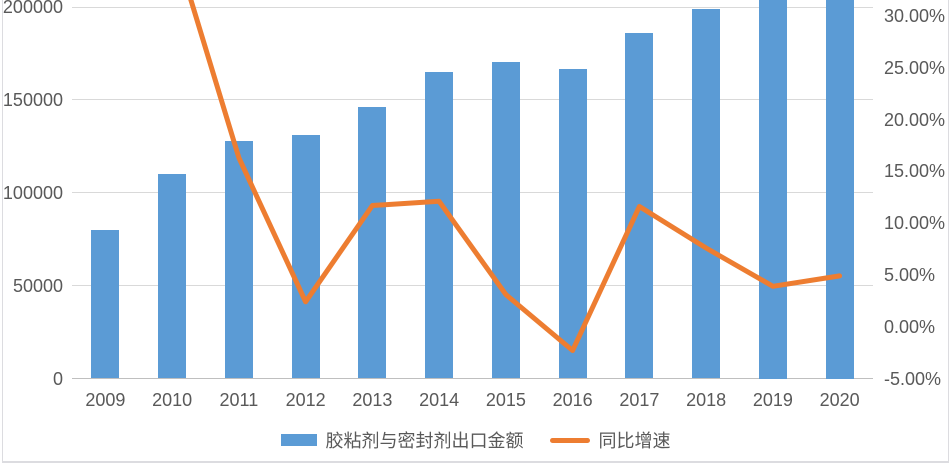 The height and width of the screenshot is (468, 951). I want to click on right-axis-tick-label: 5.00%, so click(910, 274).